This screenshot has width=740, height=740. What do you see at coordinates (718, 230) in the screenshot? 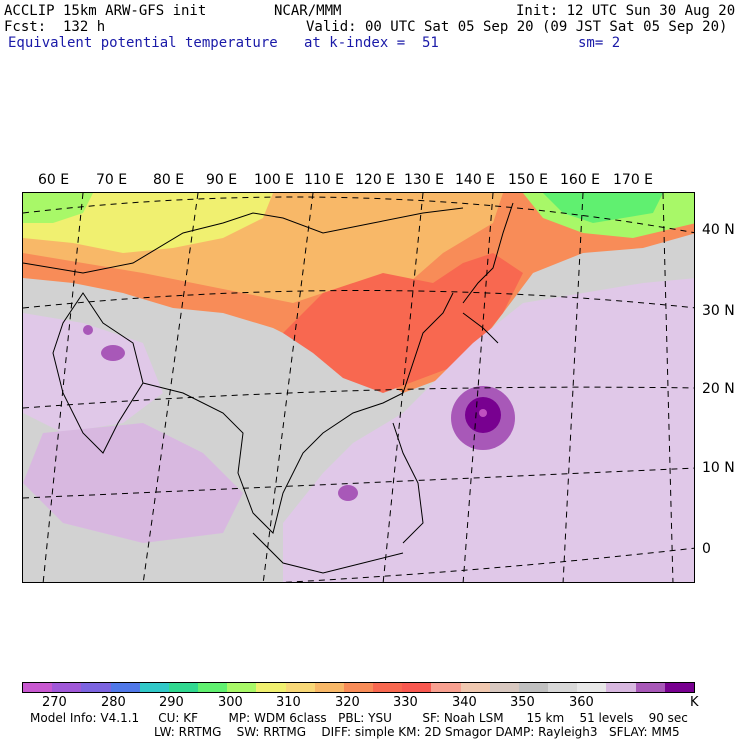
I see `lat-label: 40 N` at bounding box center [718, 230].